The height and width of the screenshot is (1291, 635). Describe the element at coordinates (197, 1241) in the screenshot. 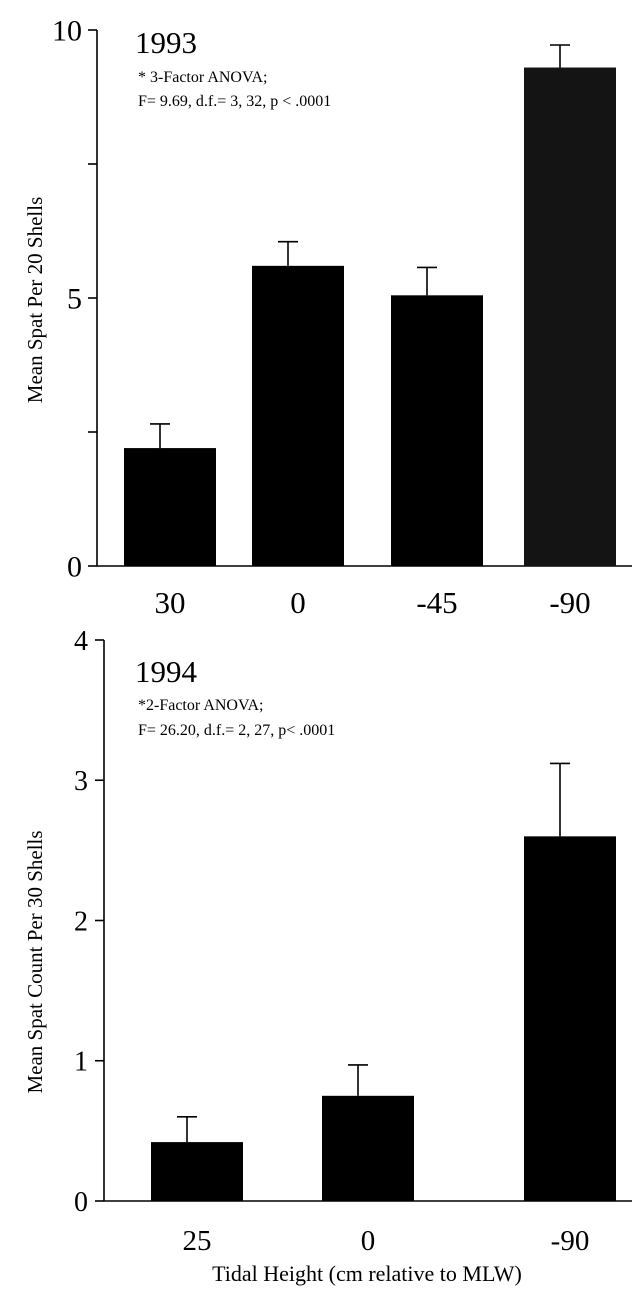

I see `chart-1994-x-tick-label: 25` at that location.